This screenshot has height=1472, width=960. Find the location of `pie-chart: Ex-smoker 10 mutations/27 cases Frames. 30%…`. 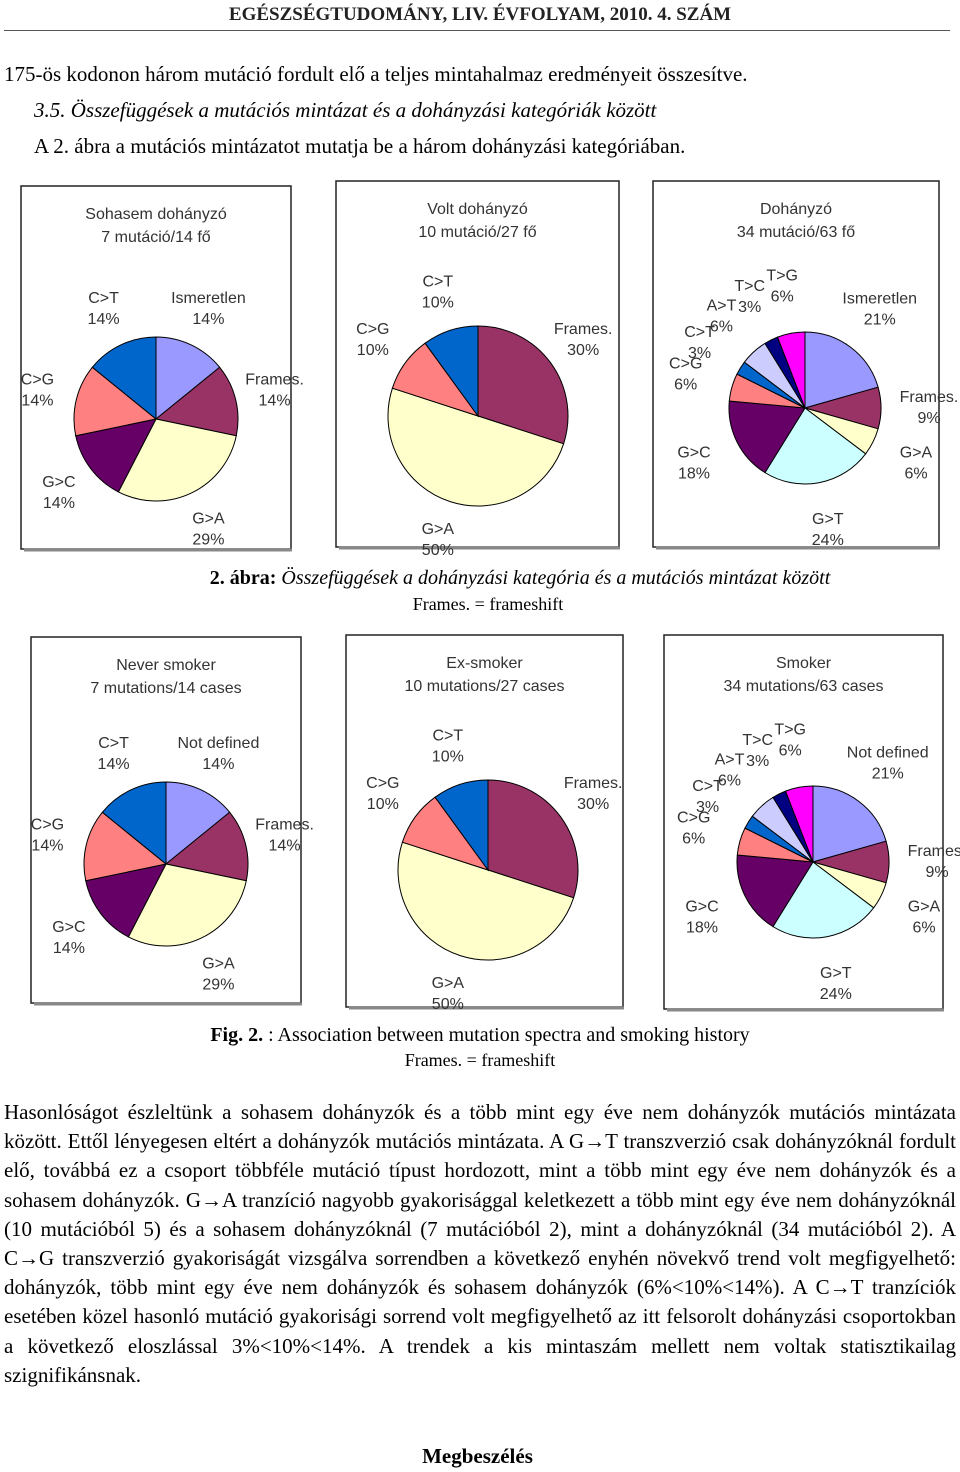

pie-chart: Ex-smoker 10 mutations/27 cases Frames. 30%… is located at coordinates (484, 823).